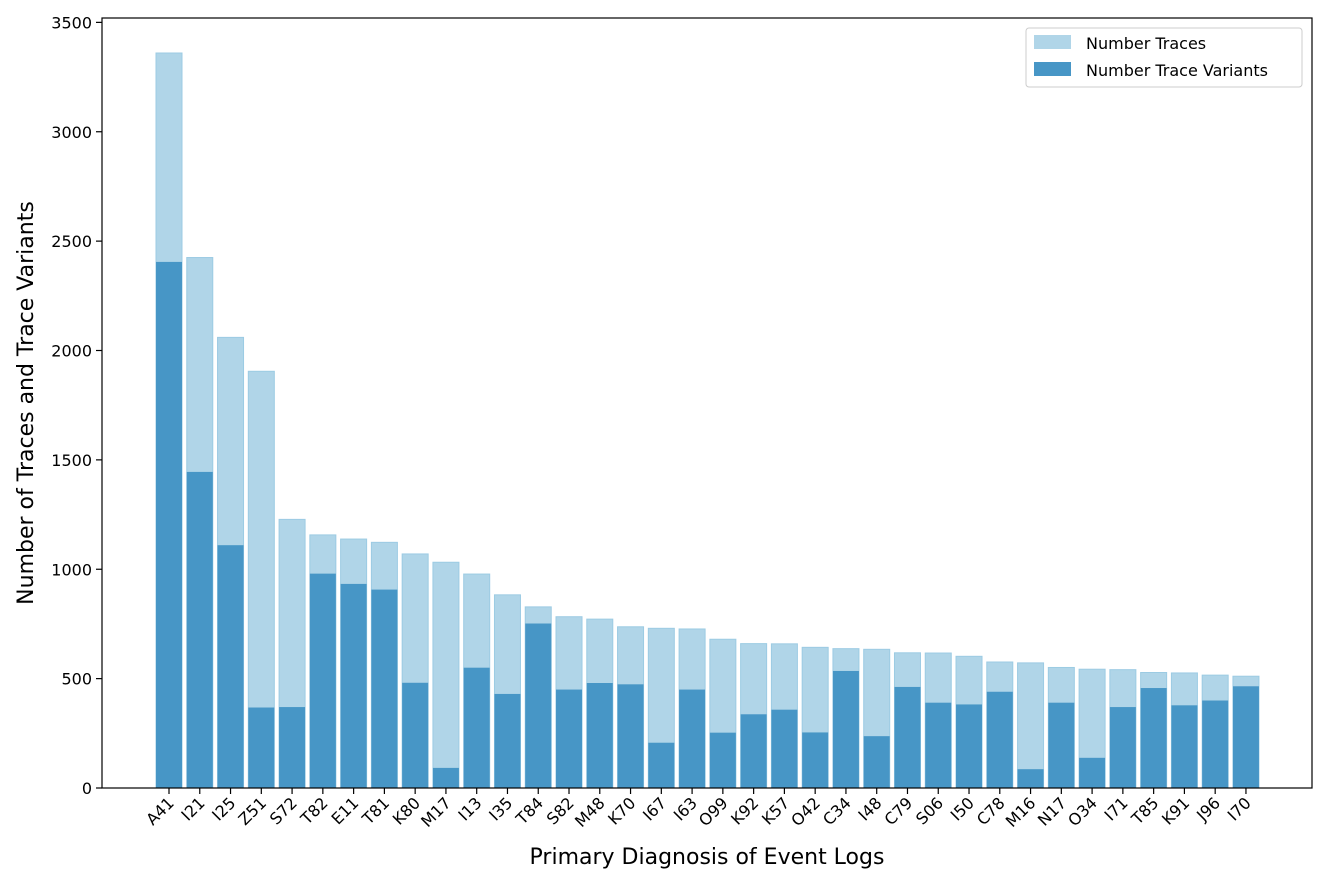  What do you see at coordinates (1021, 812) in the screenshot?
I see `x-tick-label-m16: M16` at bounding box center [1021, 812].